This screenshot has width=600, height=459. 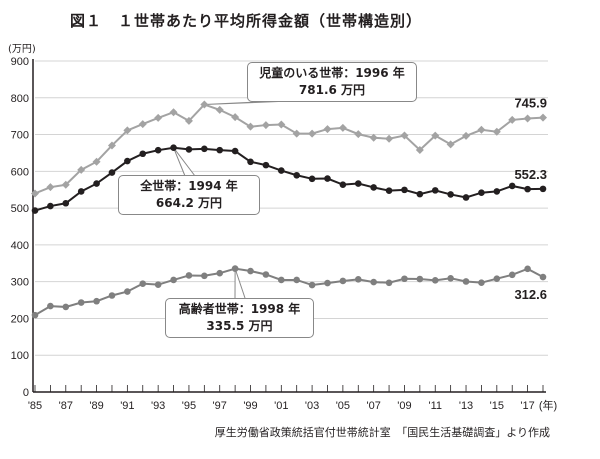 What do you see at coordinates (312, 406) in the screenshot?
I see `x-tick-label: '03` at bounding box center [312, 406].